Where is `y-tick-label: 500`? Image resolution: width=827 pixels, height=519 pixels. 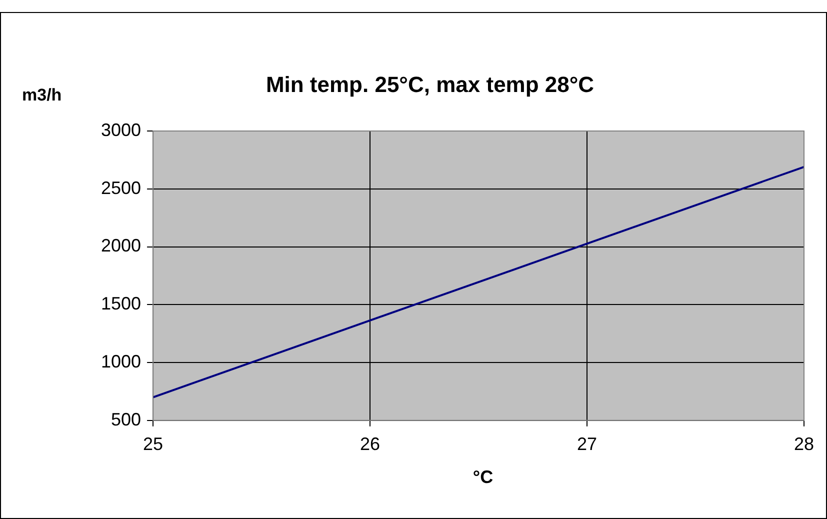
y-tick-label: 500 is located at coordinates (126, 419).